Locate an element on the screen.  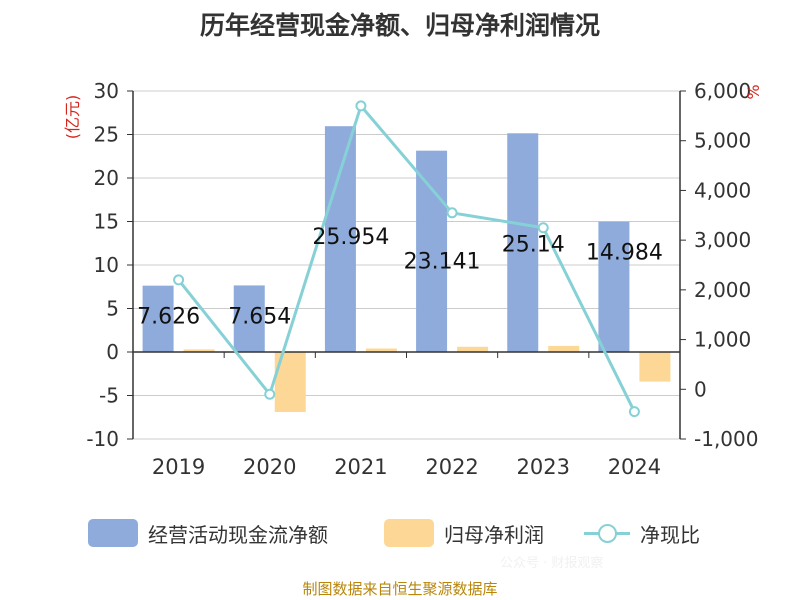
legend-item-cashflow: 经营活动现金流净额 is located at coordinates (208, 533).